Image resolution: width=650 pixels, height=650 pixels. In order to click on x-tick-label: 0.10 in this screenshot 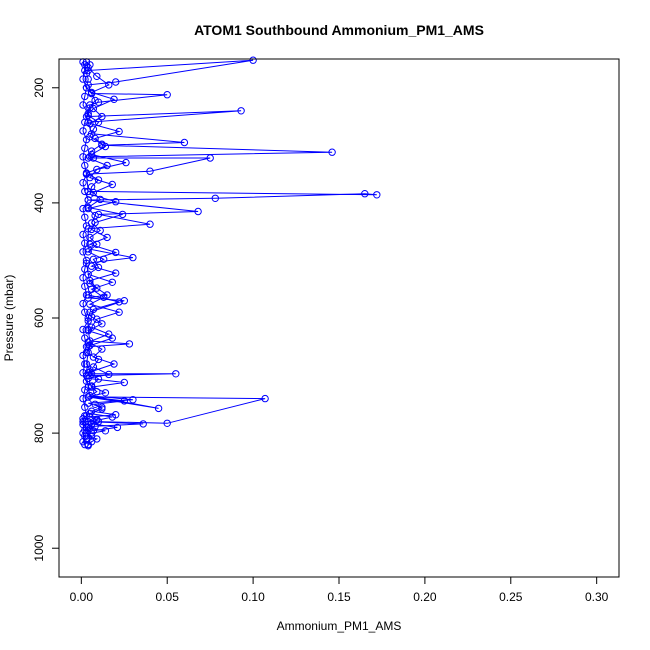, I will do `click(253, 597)`.